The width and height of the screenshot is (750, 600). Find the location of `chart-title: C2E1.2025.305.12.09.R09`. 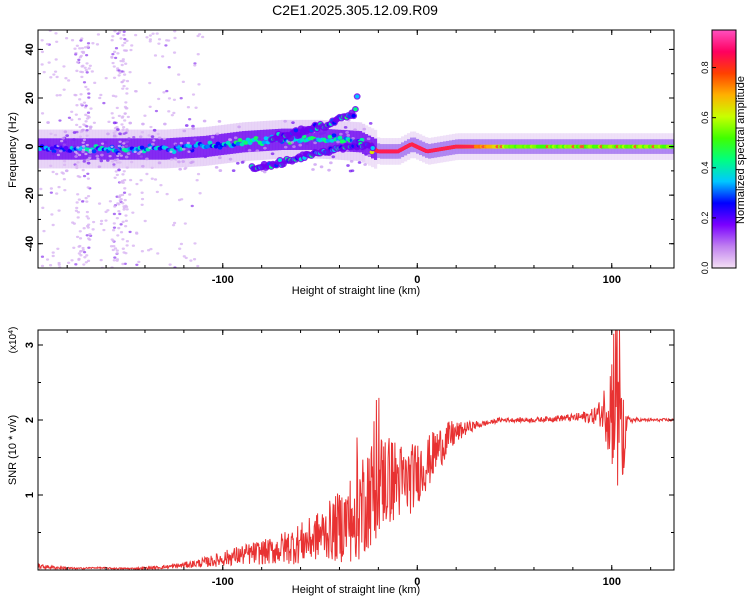

chart-title: C2E1.2025.305.12.09.R09 is located at coordinates (355, 10).